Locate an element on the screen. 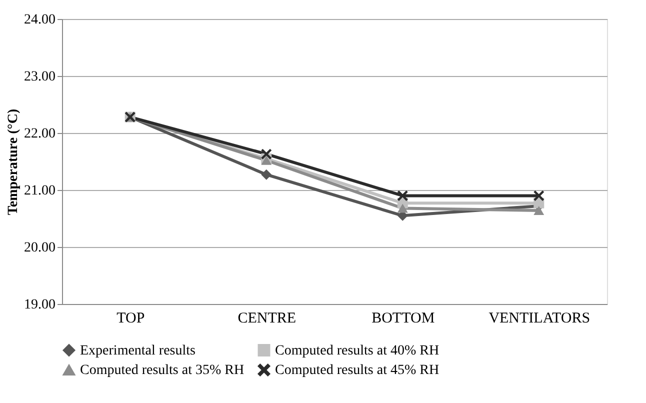 The width and height of the screenshot is (646, 403). y-axis-title: Temperature (°C) is located at coordinates (13, 162).